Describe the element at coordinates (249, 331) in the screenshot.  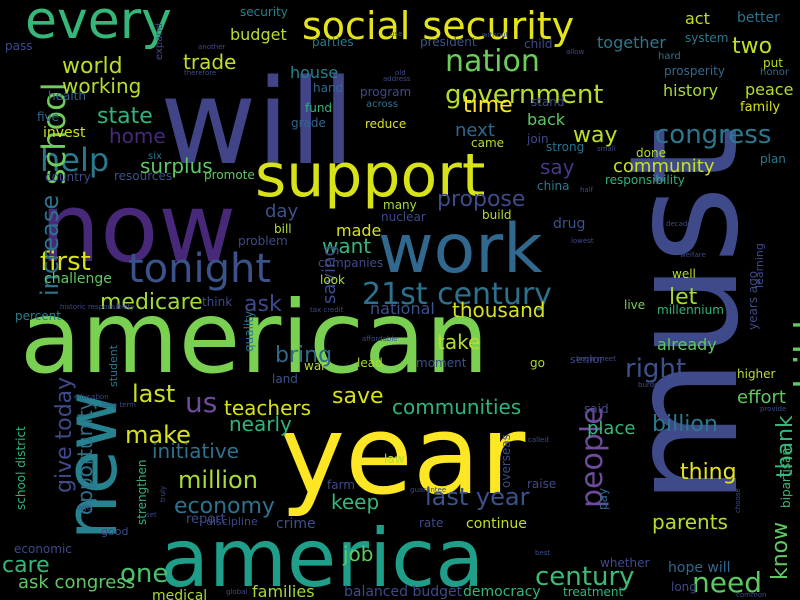
I see `word-quality: quality` at that location.